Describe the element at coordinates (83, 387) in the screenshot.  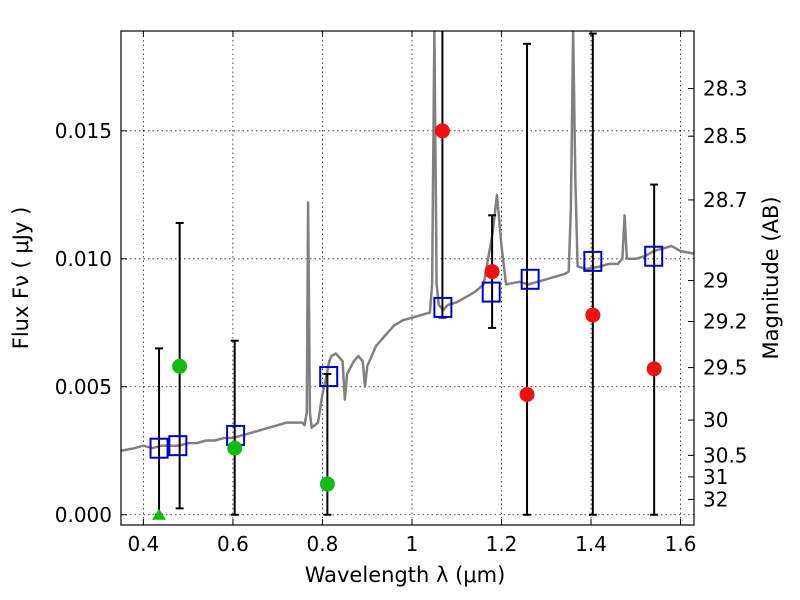
I see `y-tick-label: 0.005` at that location.